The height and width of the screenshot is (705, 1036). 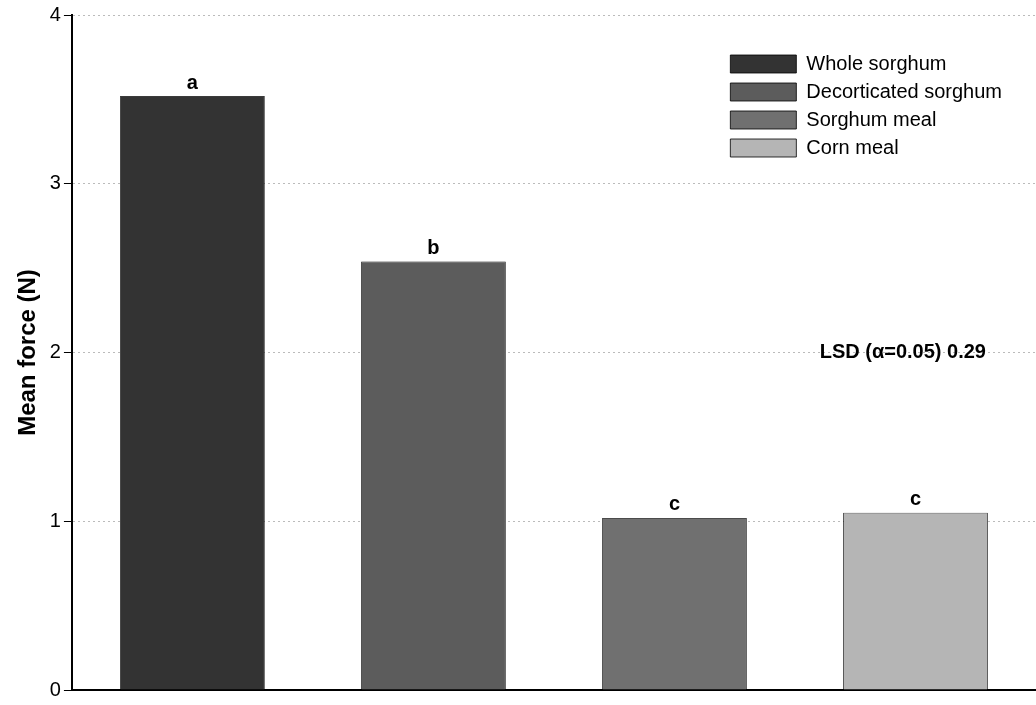 What do you see at coordinates (55, 182) in the screenshot?
I see `y-tick-label: 3` at bounding box center [55, 182].